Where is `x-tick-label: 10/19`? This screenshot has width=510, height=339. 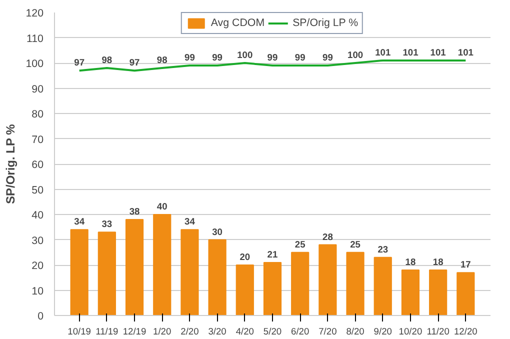
x-tick-label: 10/19 is located at coordinates (80, 331).